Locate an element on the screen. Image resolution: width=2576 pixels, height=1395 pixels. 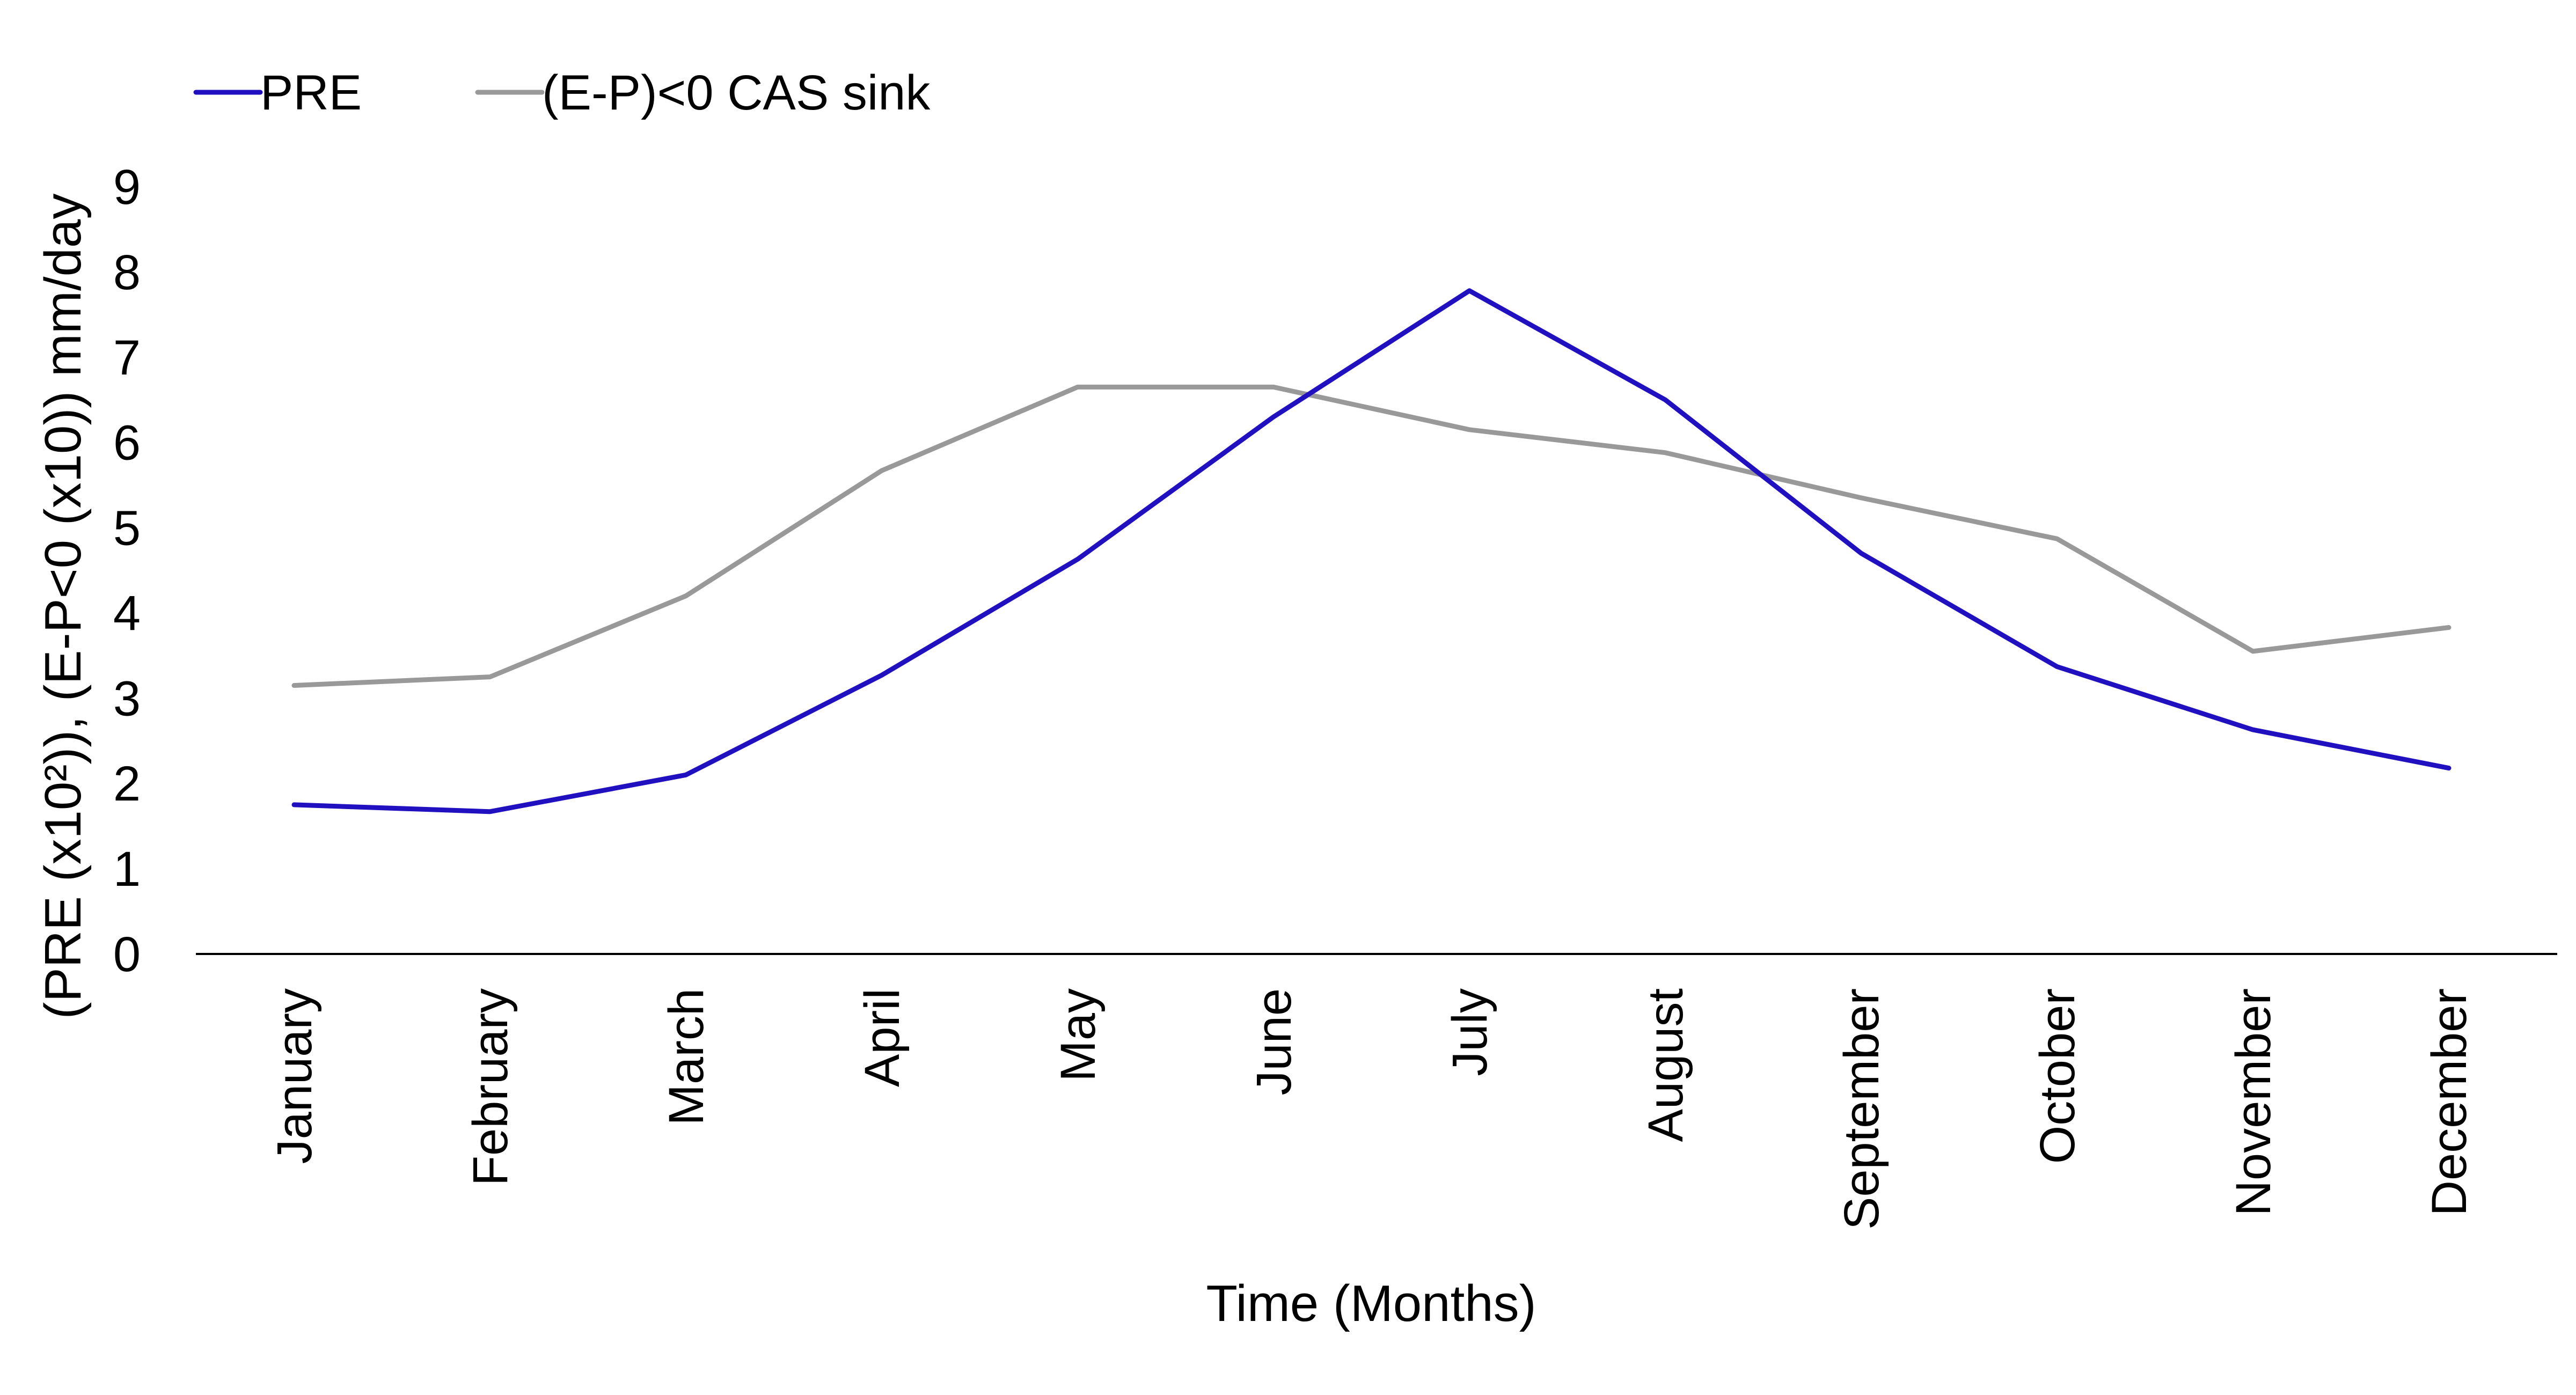
x-tick-label: September is located at coordinates (1861, 1109).